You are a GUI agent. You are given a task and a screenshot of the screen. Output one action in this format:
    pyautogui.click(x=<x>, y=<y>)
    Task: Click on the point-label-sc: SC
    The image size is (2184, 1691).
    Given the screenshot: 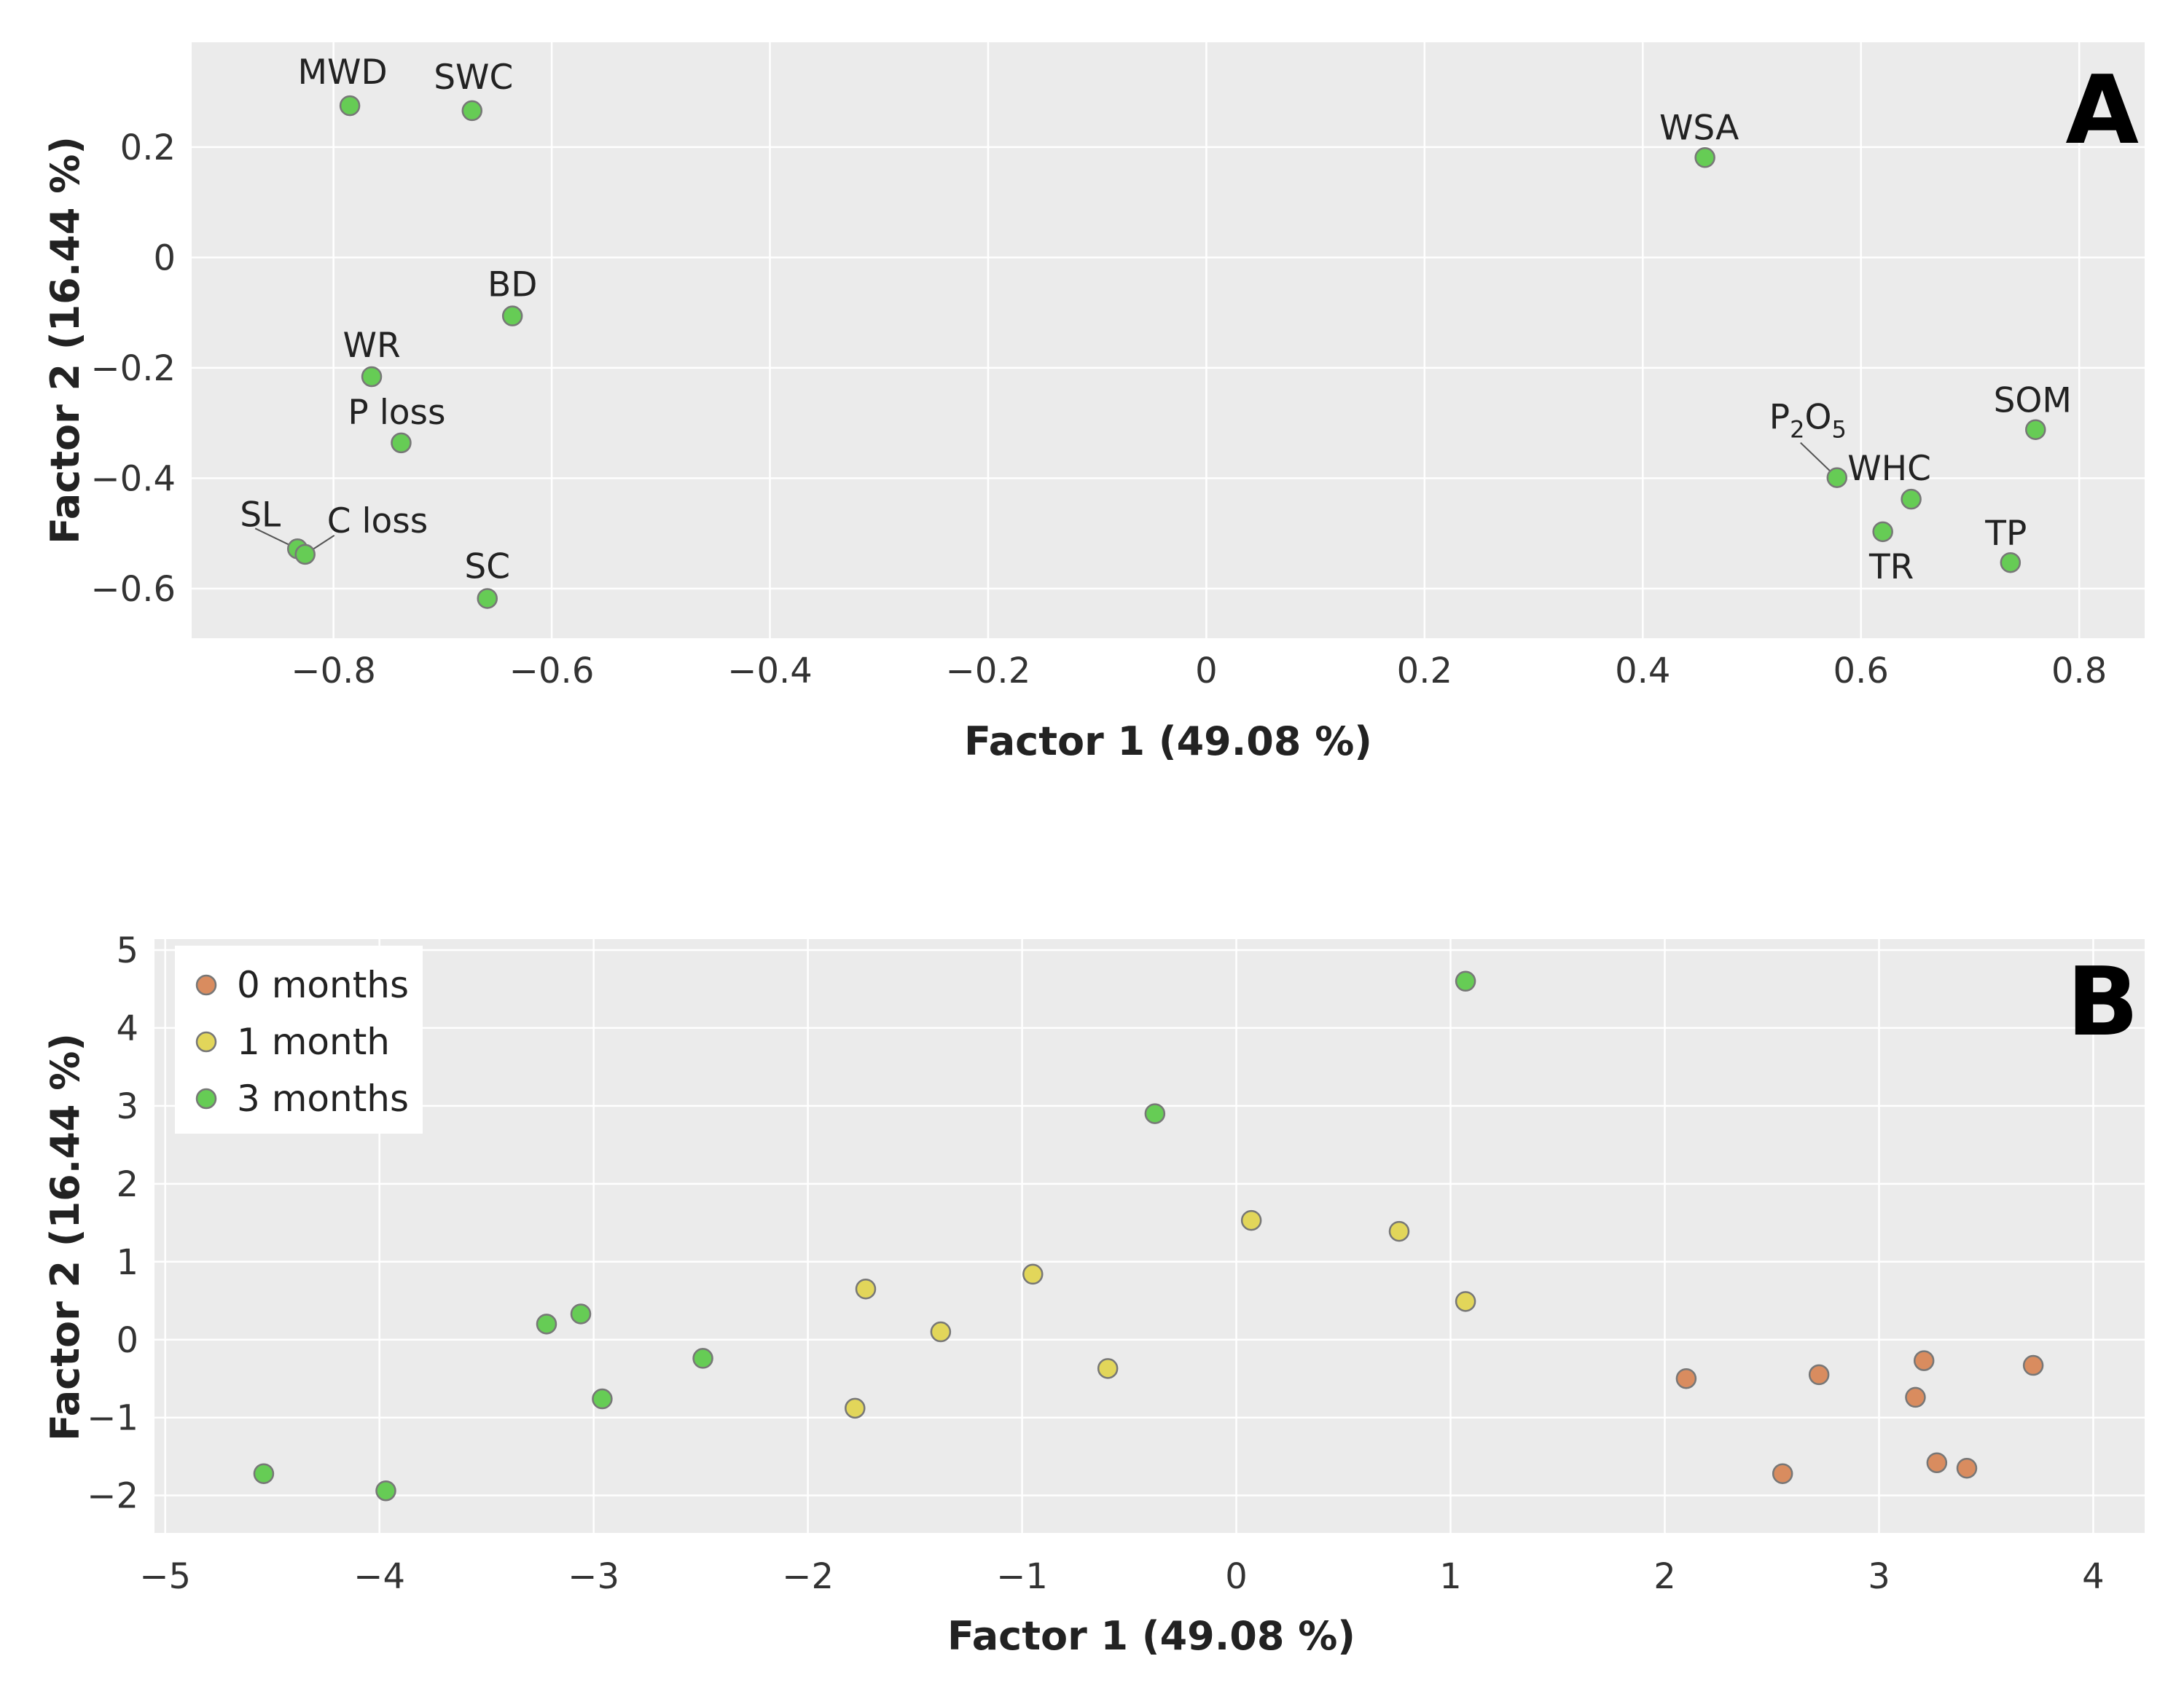 What is the action you would take?
    pyautogui.click(x=487, y=566)
    